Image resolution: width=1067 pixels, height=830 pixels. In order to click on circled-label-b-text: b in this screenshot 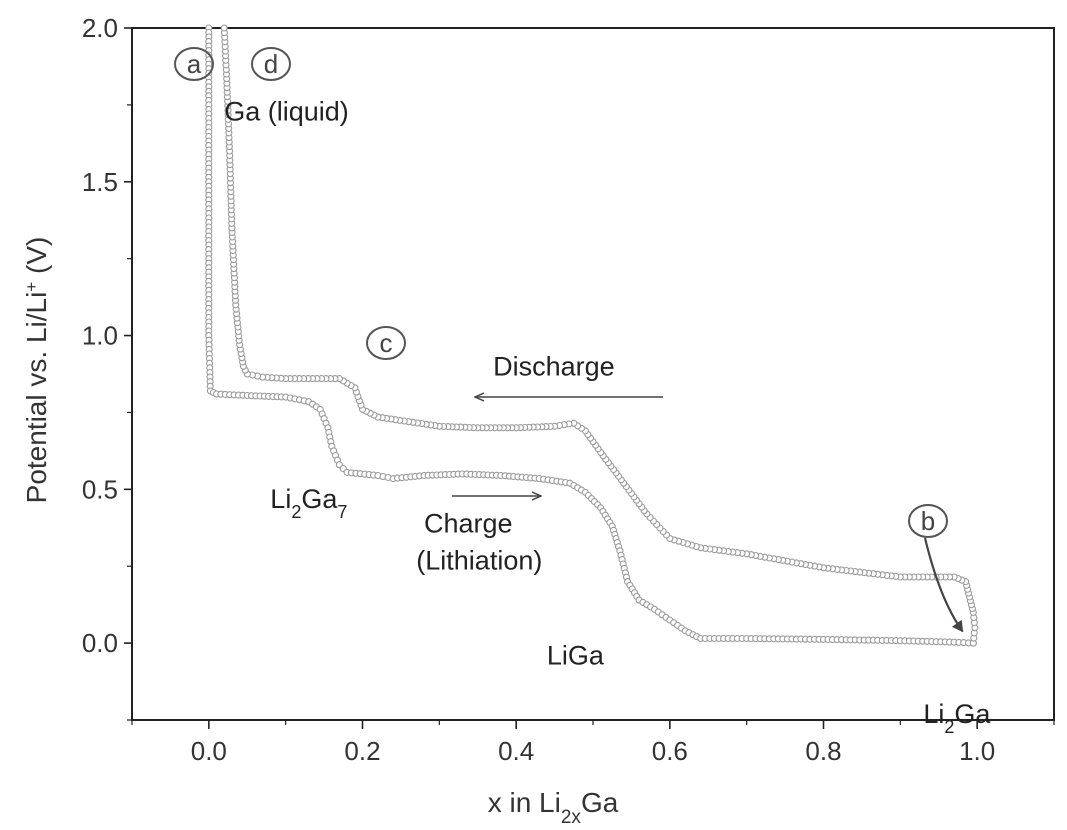, I will do `click(928, 521)`.